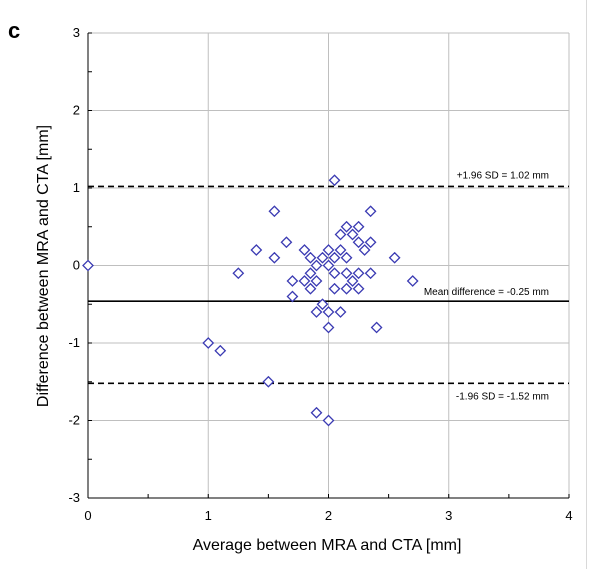 The height and width of the screenshot is (569, 597). I want to click on reference-line-label: +1.96 SD = 1.02 mm, so click(503, 175).